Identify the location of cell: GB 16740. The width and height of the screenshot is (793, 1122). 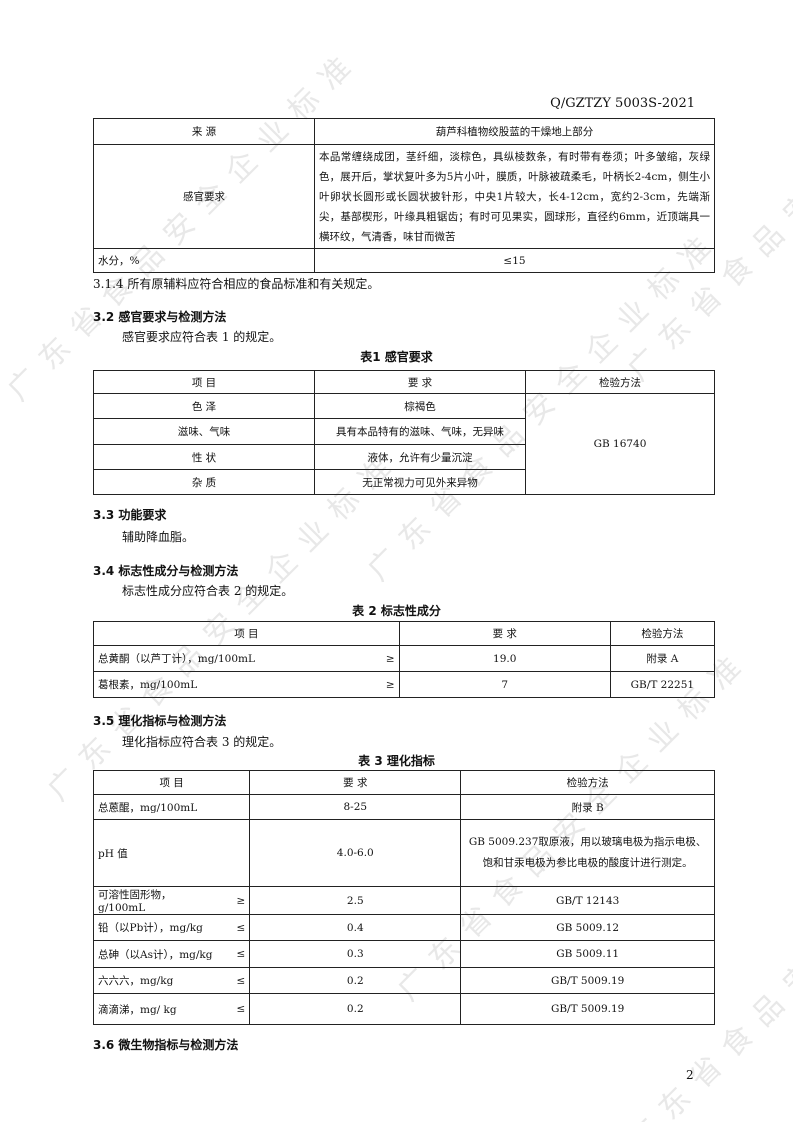
(620, 444).